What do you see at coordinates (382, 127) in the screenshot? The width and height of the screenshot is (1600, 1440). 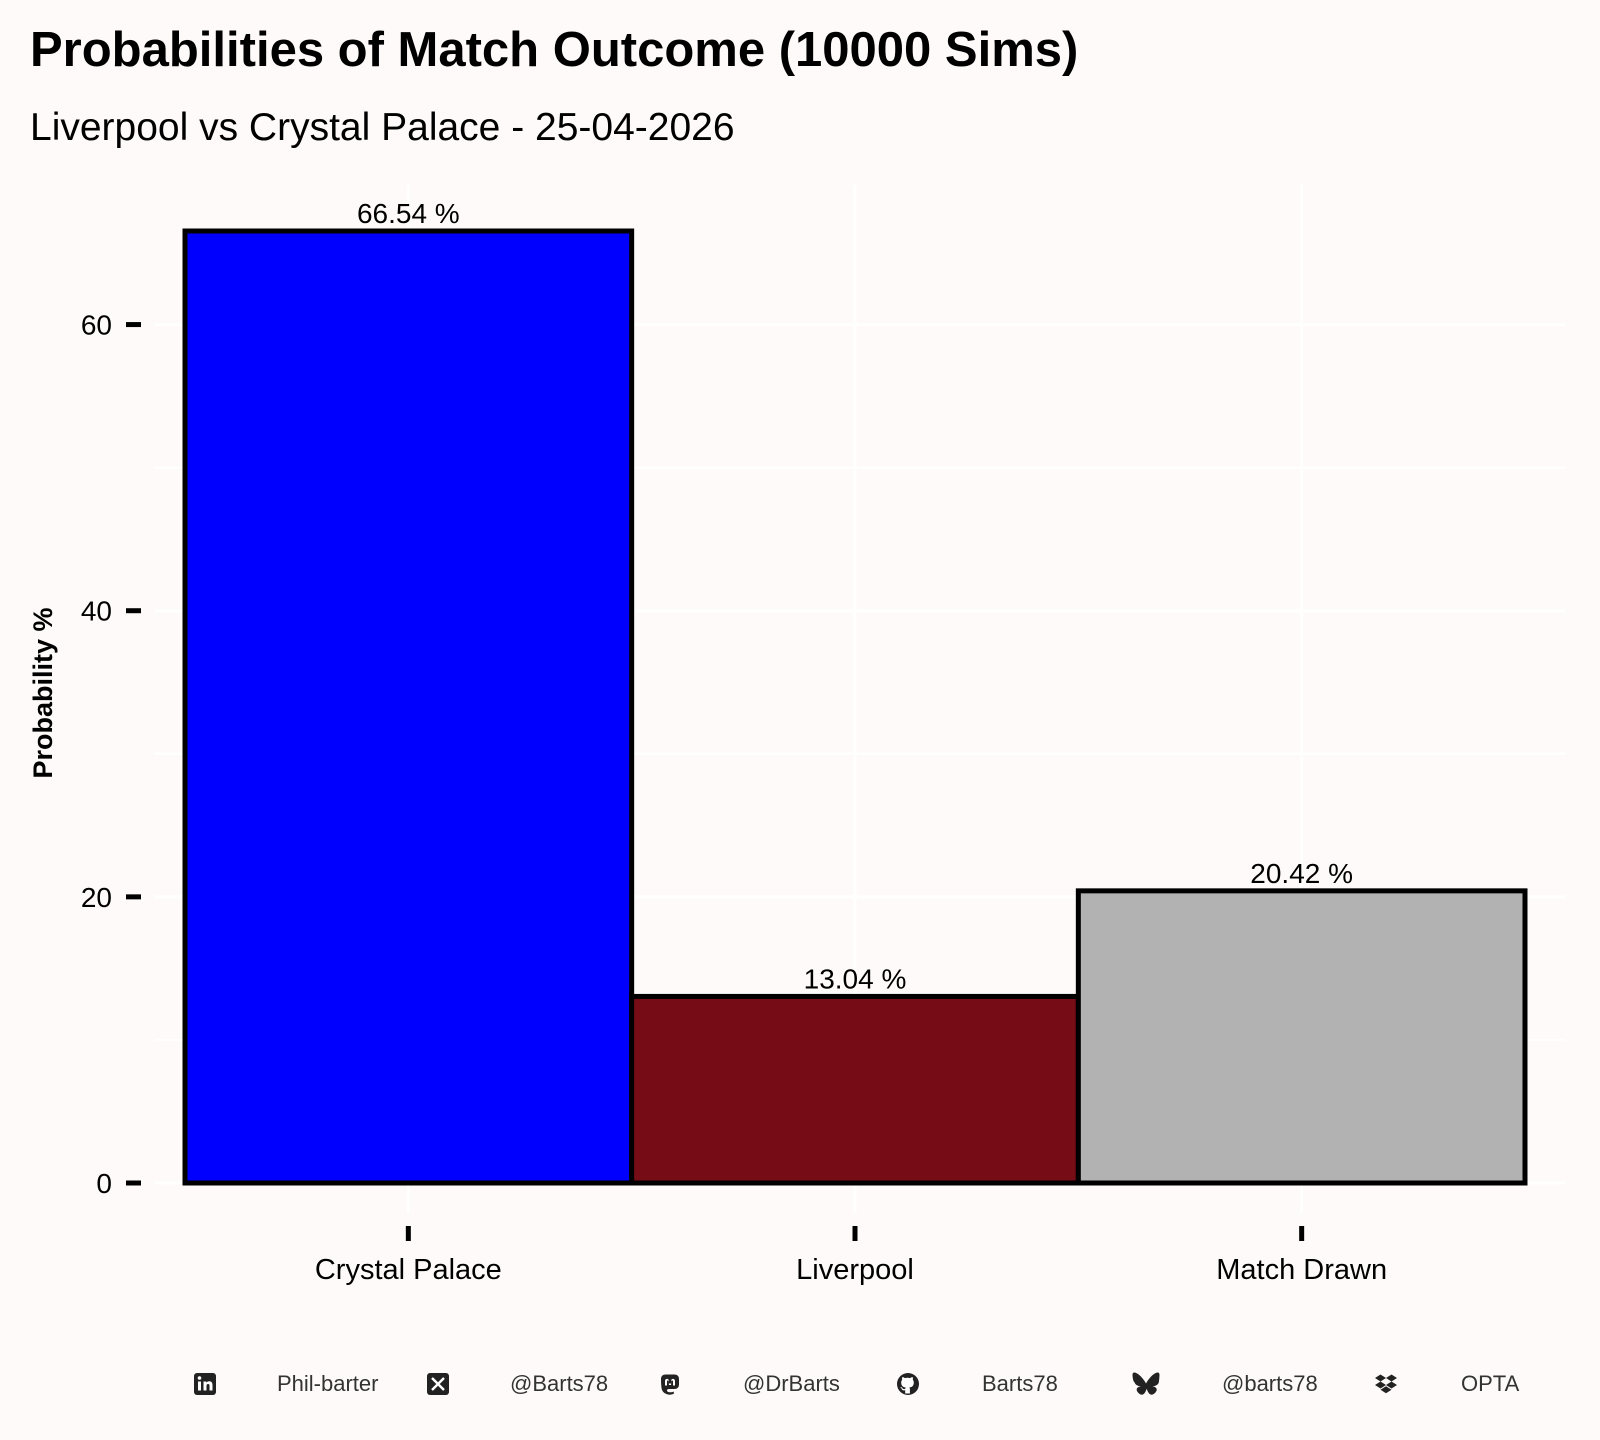 I see `chart-subtitle: Liverpool vs Crystal Palace - 25-04-2026` at bounding box center [382, 127].